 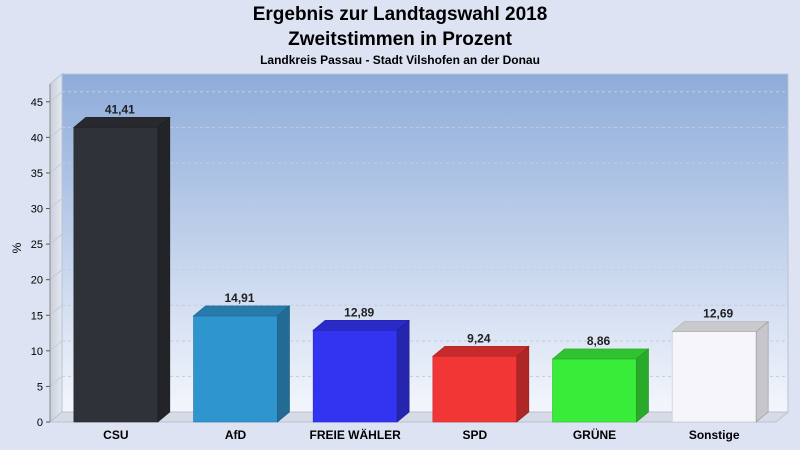 I want to click on y-tick-label: 5, so click(x=40, y=387).